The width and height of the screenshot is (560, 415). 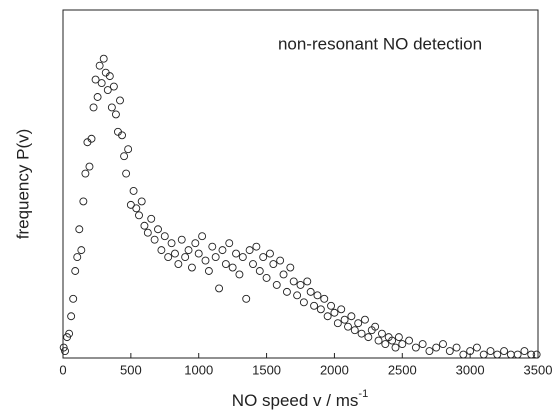 What do you see at coordinates (363, 394) in the screenshot?
I see `x-axis-label-sup: -1` at bounding box center [363, 394].